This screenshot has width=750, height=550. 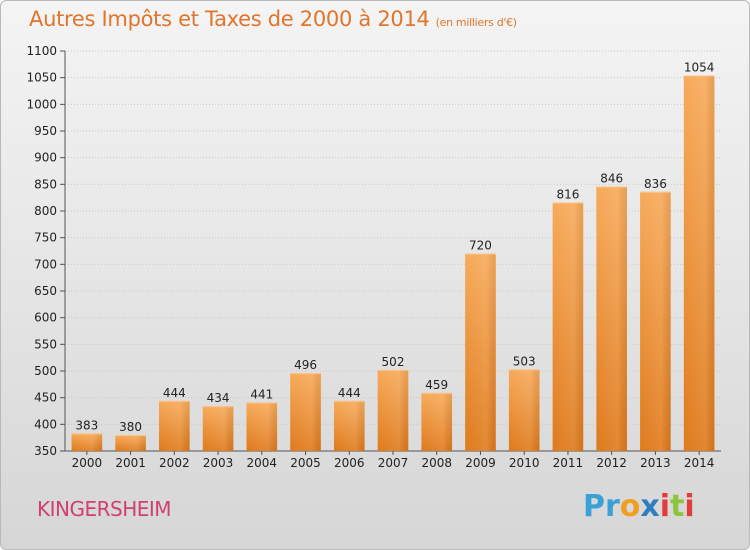 I want to click on y-tick-label: 900, so click(x=45, y=158).